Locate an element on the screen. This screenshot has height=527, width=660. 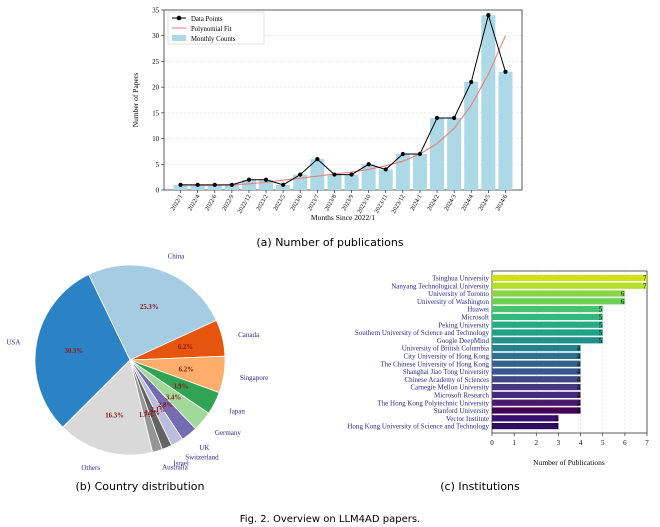
pie-percent-label: 30.3% is located at coordinates (73, 351).